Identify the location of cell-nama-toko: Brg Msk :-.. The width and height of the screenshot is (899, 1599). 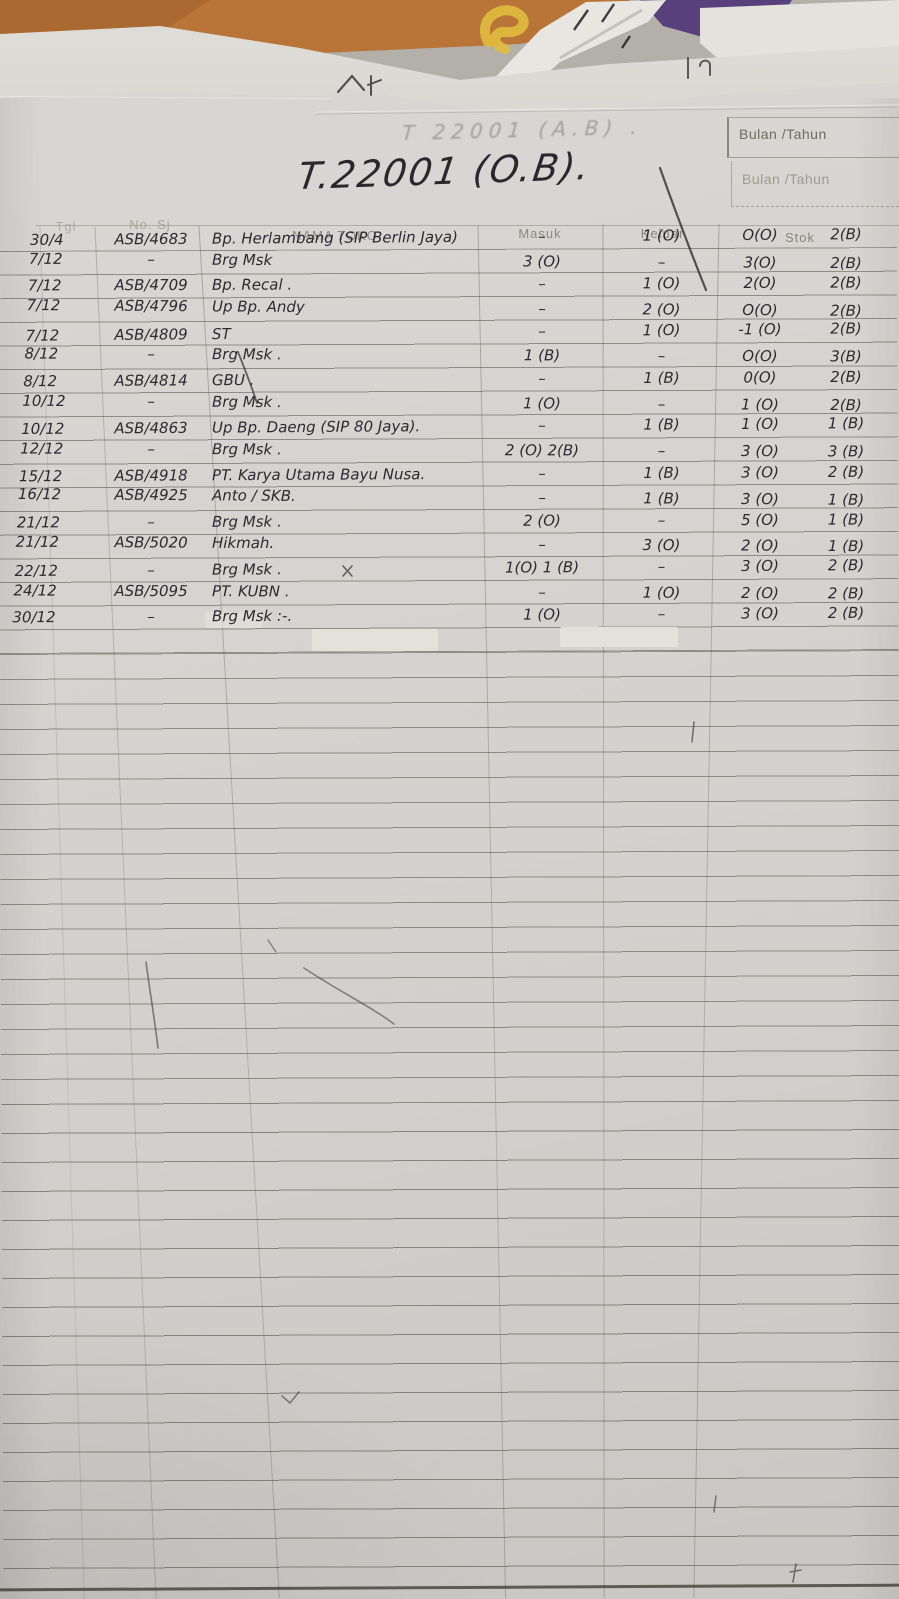
(252, 616).